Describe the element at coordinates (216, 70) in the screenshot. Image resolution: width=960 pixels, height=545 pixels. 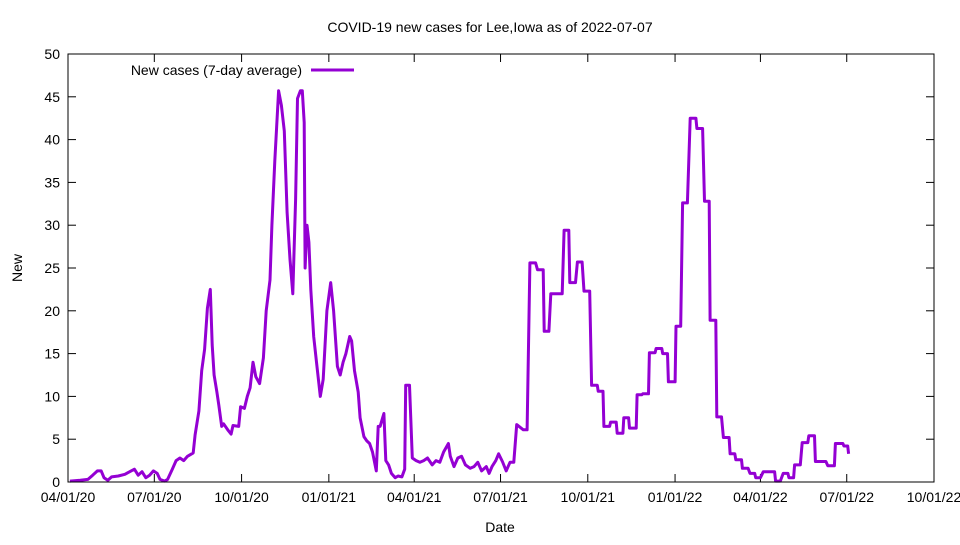
I see `legend-label: New cases (7-day average)` at that location.